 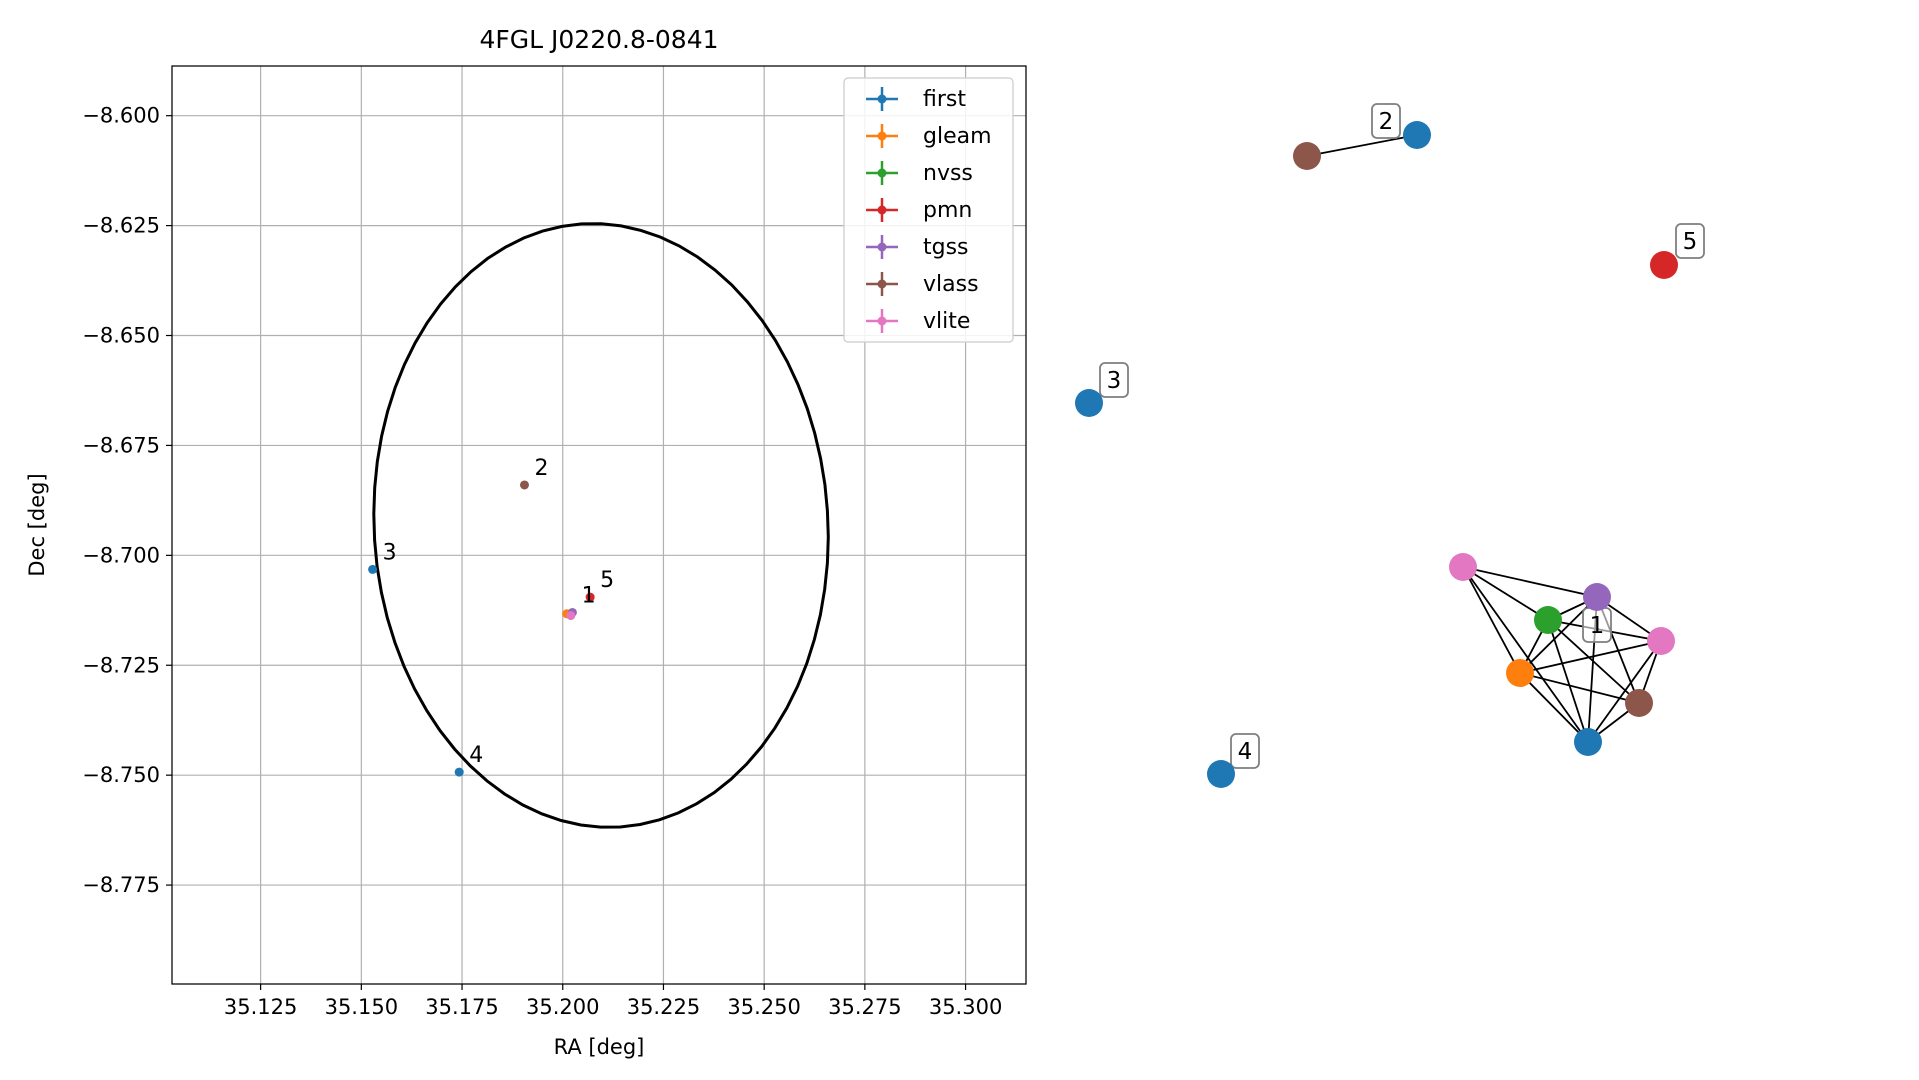 What do you see at coordinates (944, 99) in the screenshot?
I see `legend-label: first` at bounding box center [944, 99].